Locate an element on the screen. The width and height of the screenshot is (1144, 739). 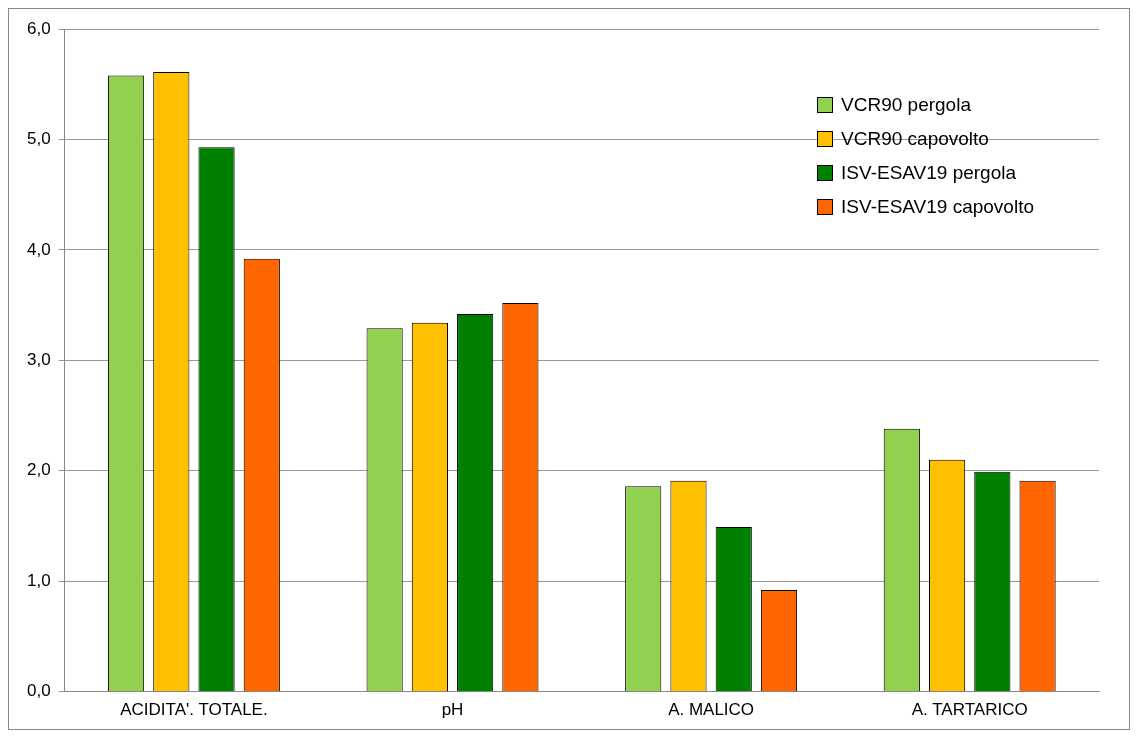
legend-label: VCR90 pergola is located at coordinates (906, 105).